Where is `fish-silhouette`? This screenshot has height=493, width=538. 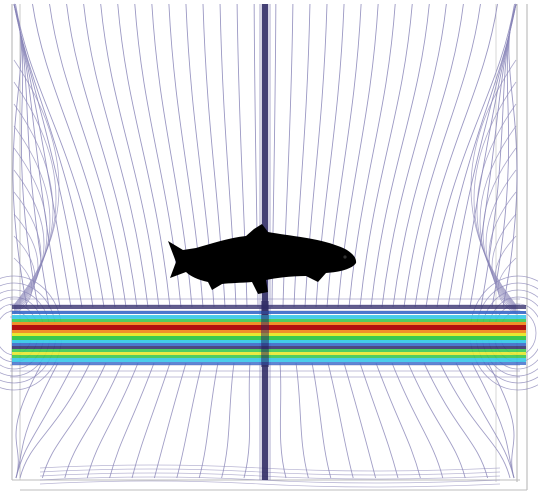
fish-silhouette is located at coordinates (262, 259).